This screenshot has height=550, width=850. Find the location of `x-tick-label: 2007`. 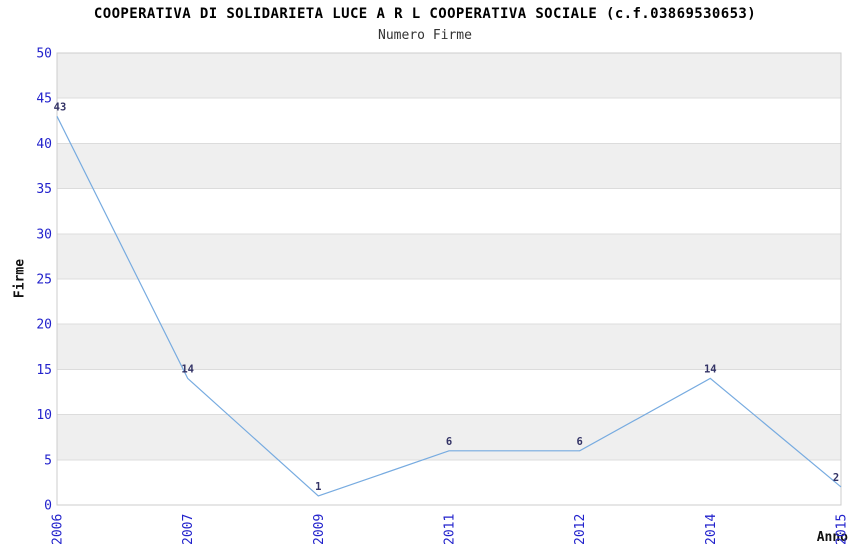

x-tick-label: 2007 is located at coordinates (188, 529).